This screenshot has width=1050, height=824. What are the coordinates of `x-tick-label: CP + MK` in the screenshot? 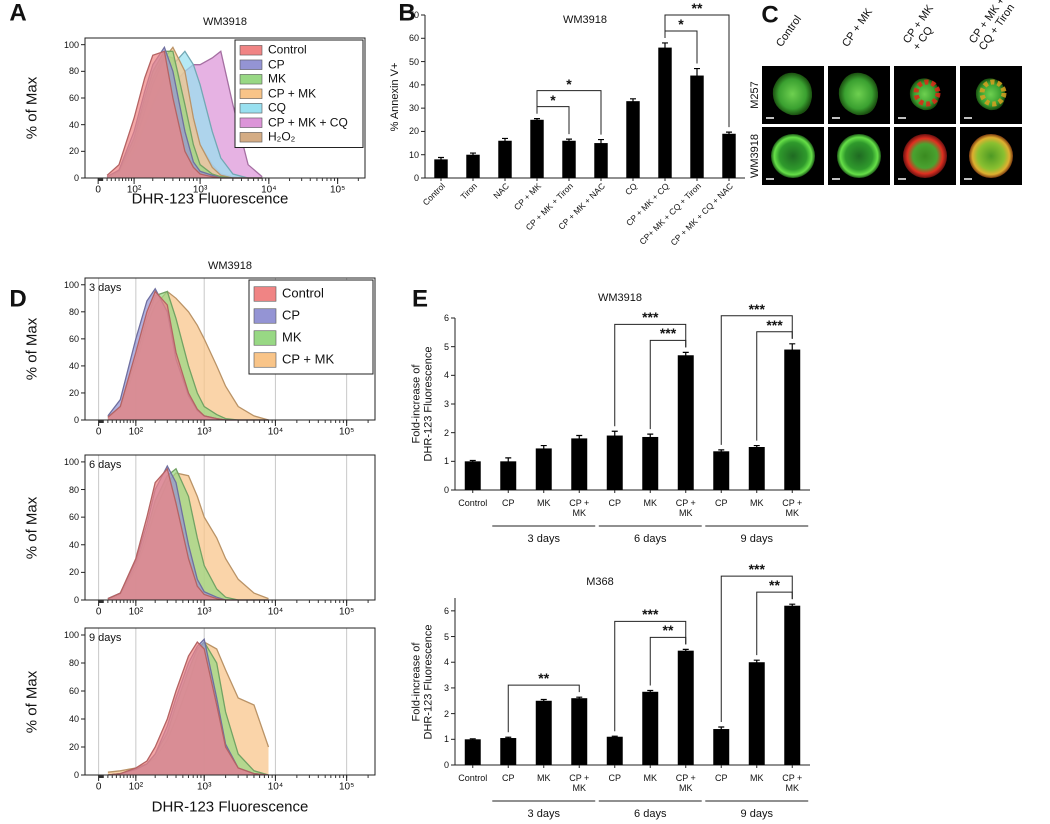 It's located at (792, 507).